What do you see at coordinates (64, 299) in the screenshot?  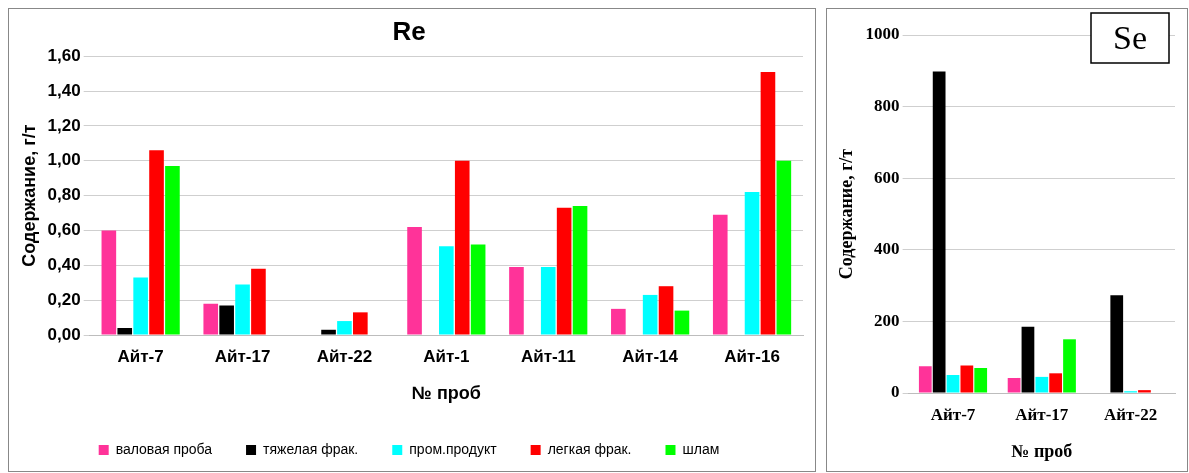 I see `y-tick-label: 0,20` at bounding box center [64, 299].